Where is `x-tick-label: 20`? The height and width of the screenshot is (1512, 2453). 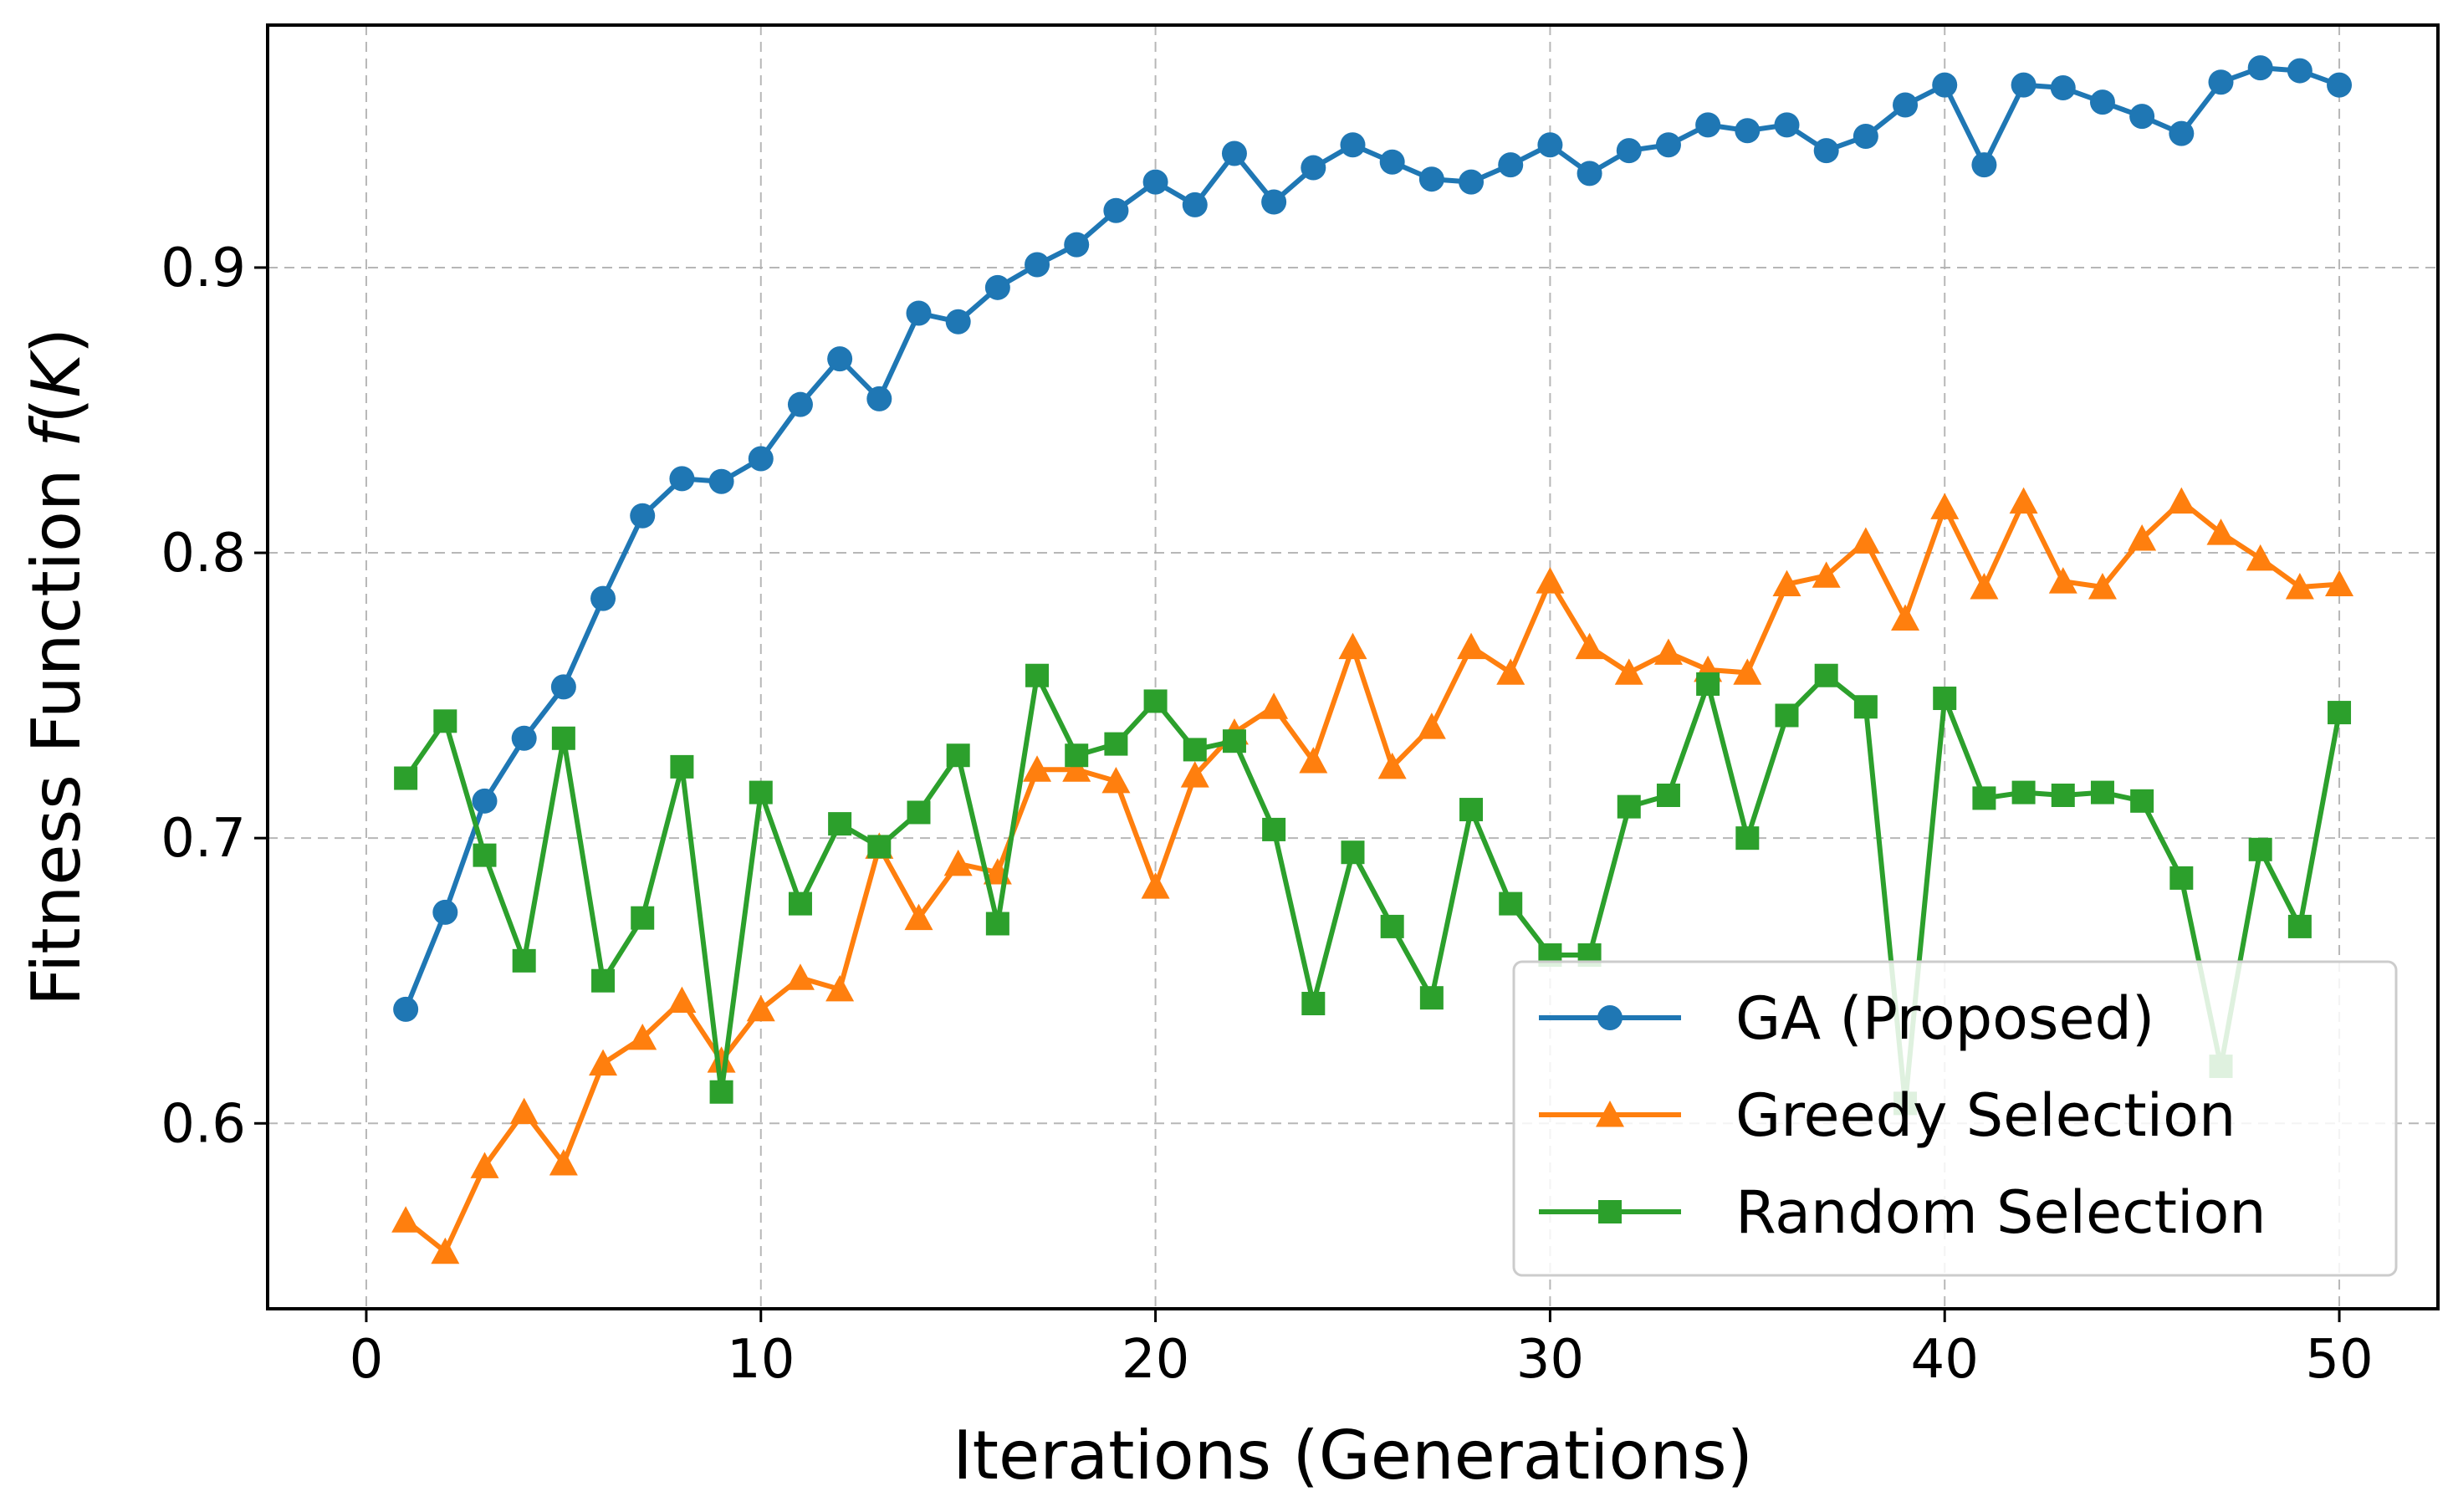
x-tick-label: 20 is located at coordinates (1155, 1360).